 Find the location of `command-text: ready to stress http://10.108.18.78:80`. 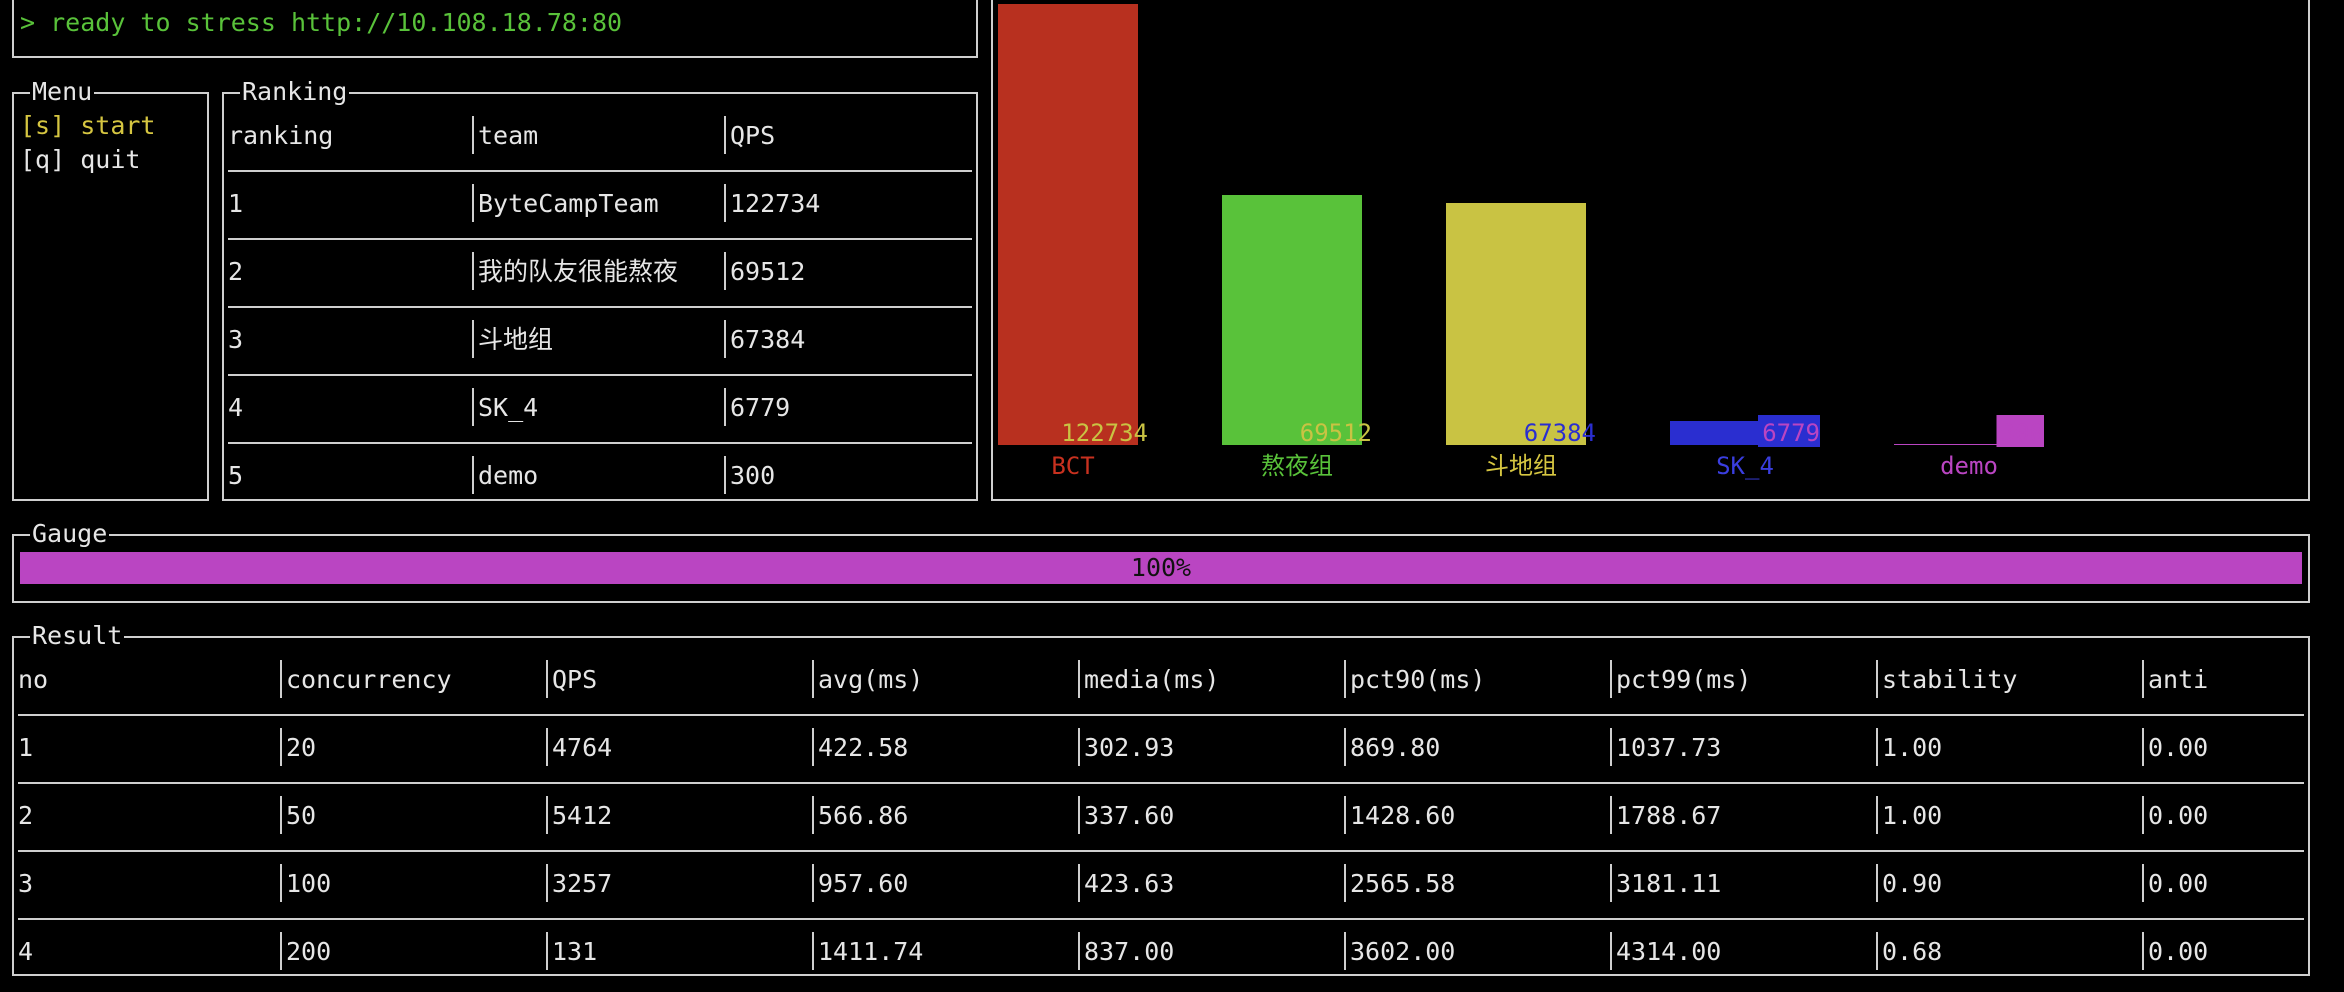

command-text: ready to stress http://10.108.18.78:80 is located at coordinates (336, 22).